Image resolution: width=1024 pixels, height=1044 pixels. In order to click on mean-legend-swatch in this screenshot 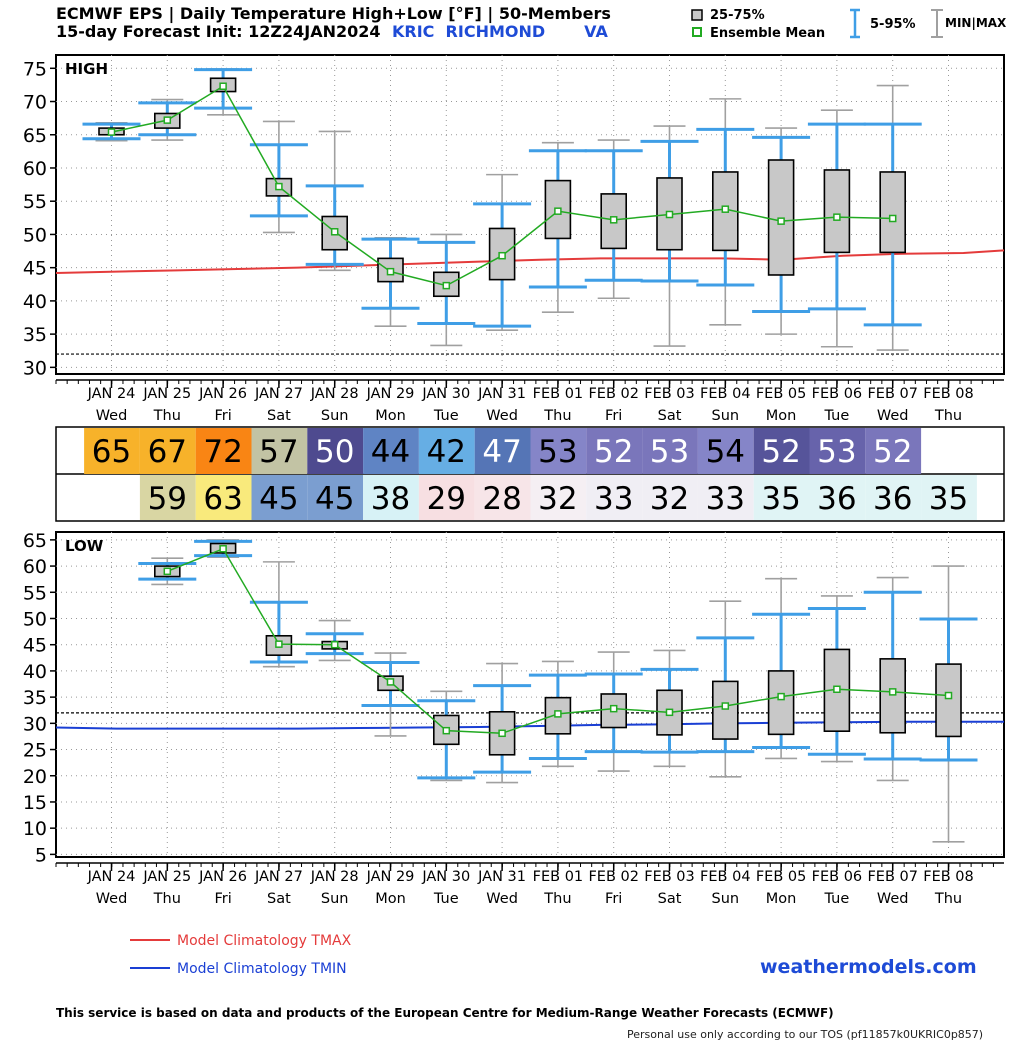, I will do `click(697, 32)`.